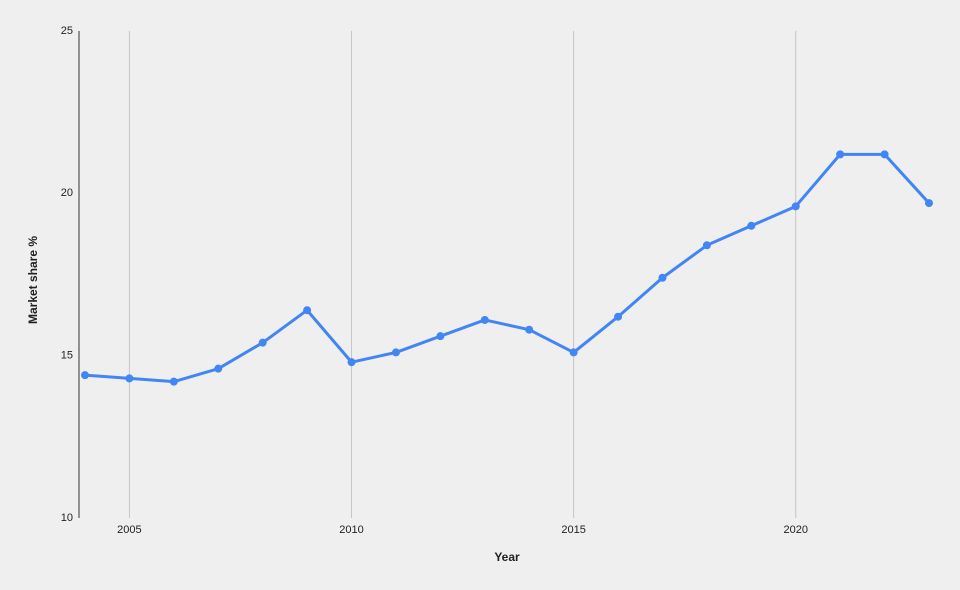  I want to click on x-tick-label: 2010, so click(351, 530).